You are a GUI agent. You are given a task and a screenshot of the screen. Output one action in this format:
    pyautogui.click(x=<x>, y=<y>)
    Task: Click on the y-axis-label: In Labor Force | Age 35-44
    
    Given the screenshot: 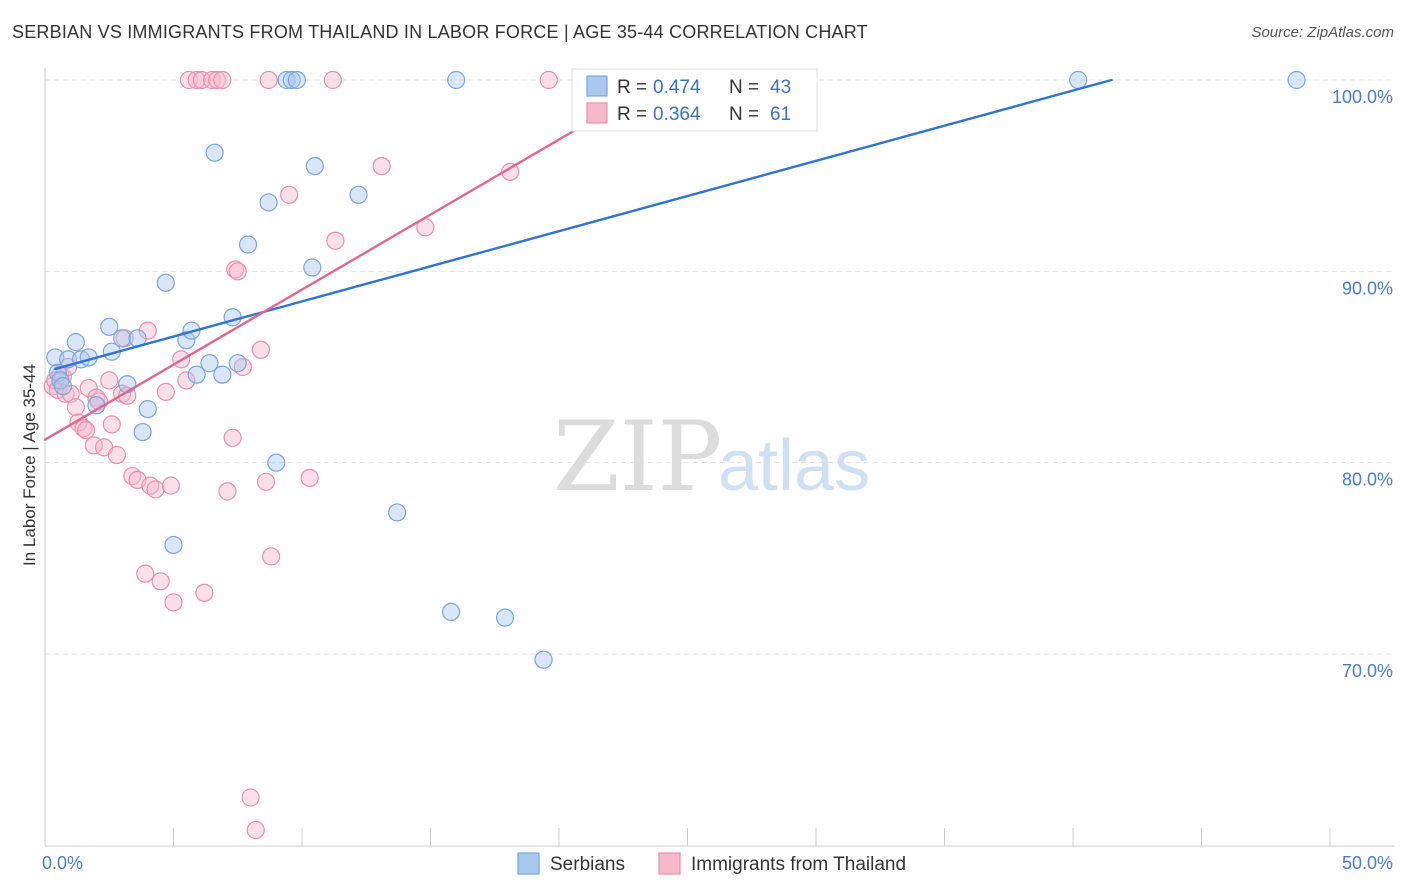 What is the action you would take?
    pyautogui.click(x=29, y=465)
    